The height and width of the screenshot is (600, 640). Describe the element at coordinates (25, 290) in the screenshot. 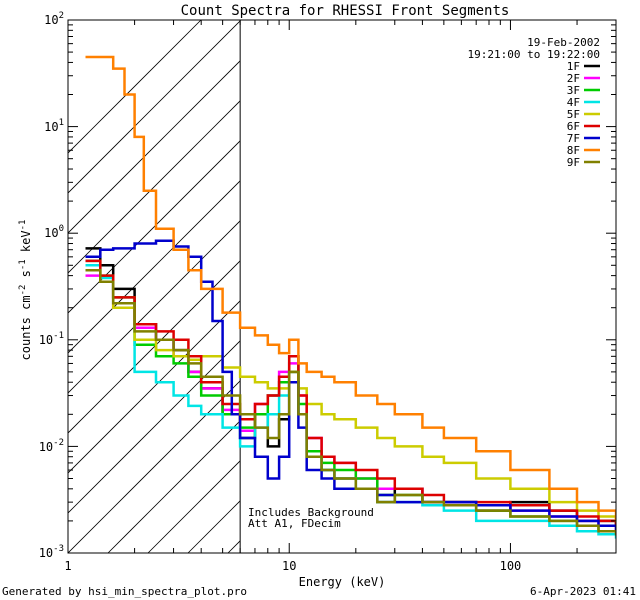

I see `y-axis-label: counts cm-2 s-1 keV-1` at that location.